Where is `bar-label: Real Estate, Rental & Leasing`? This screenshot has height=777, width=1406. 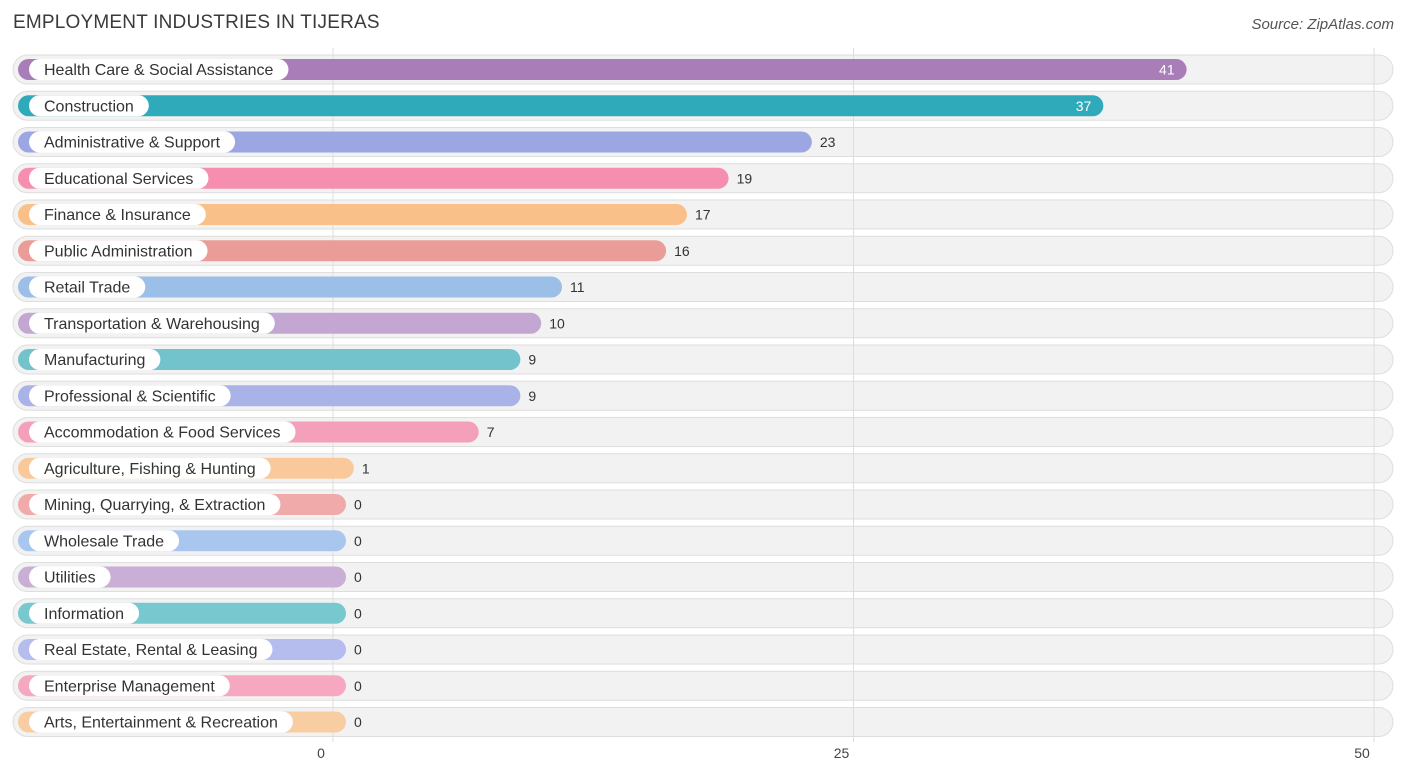 bar-label: Real Estate, Rental & Leasing is located at coordinates (150, 650).